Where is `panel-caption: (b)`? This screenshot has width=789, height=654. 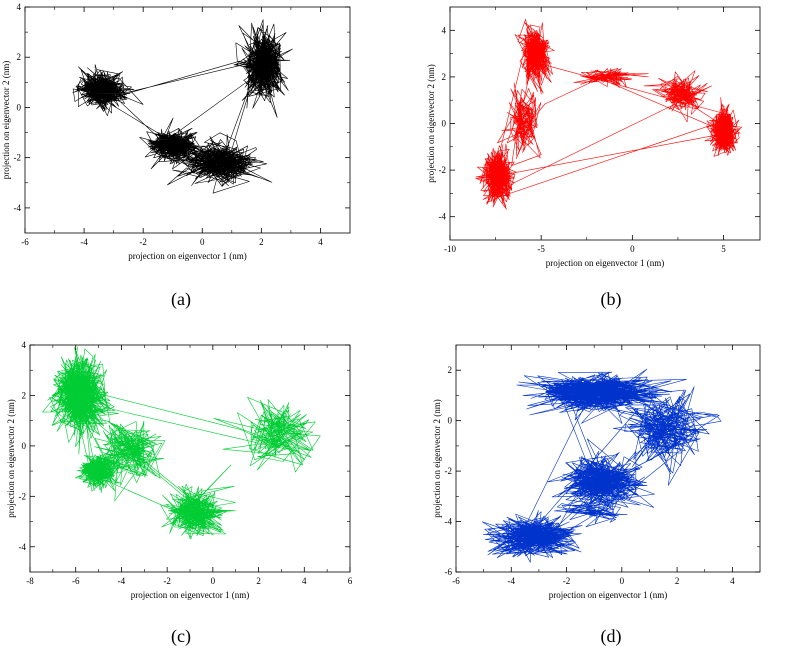 panel-caption: (b) is located at coordinates (611, 299).